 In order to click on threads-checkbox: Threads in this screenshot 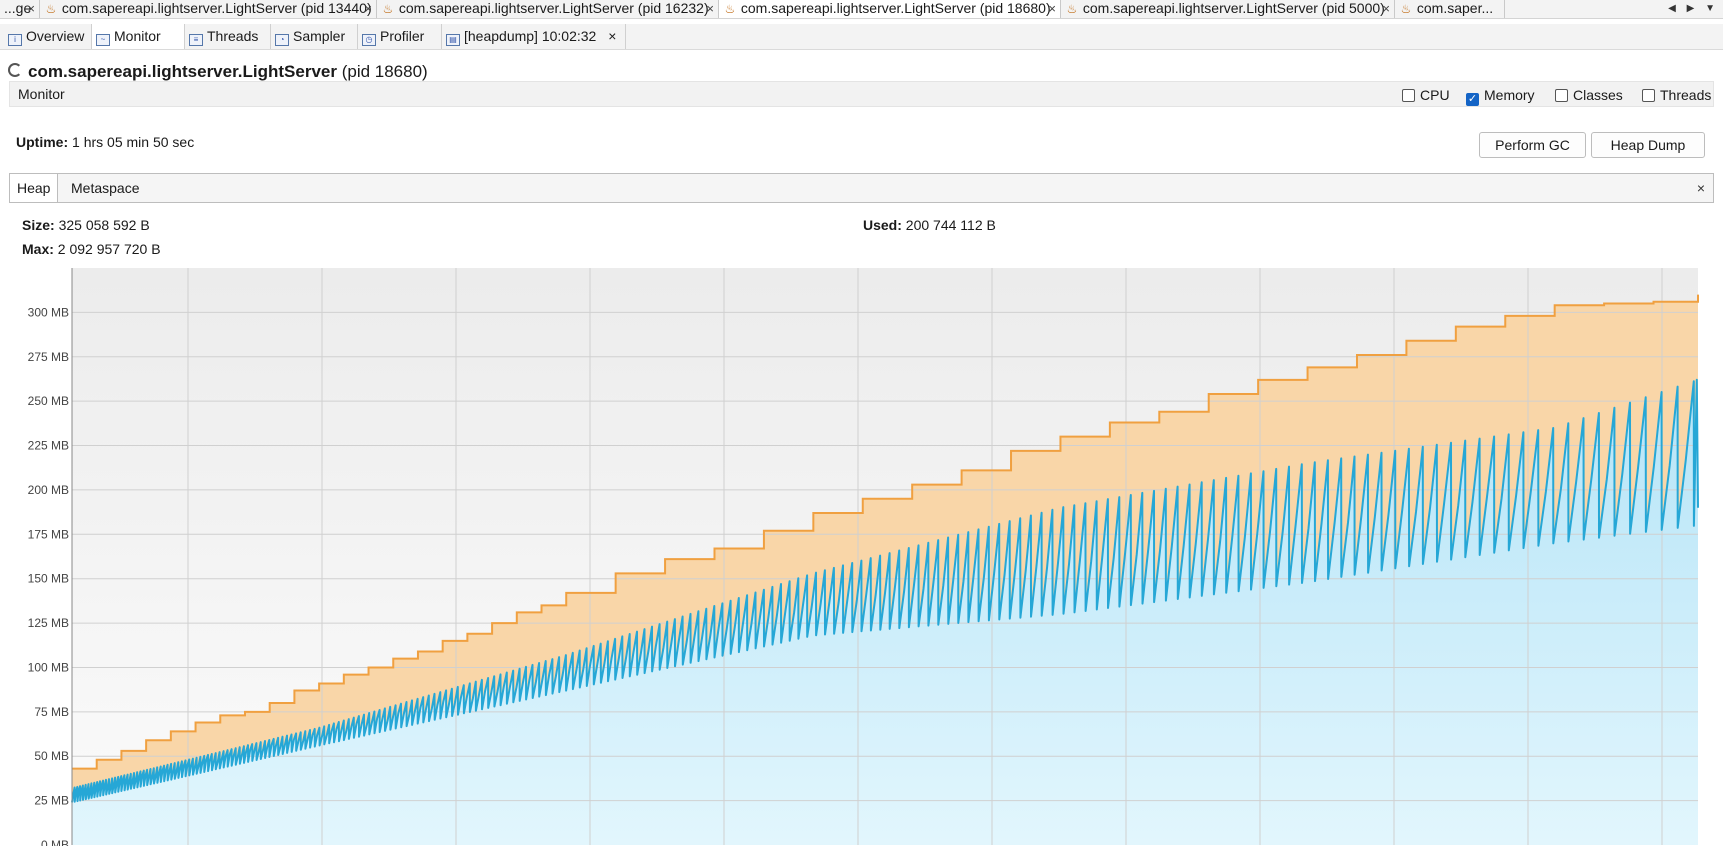, I will do `click(1676, 95)`.